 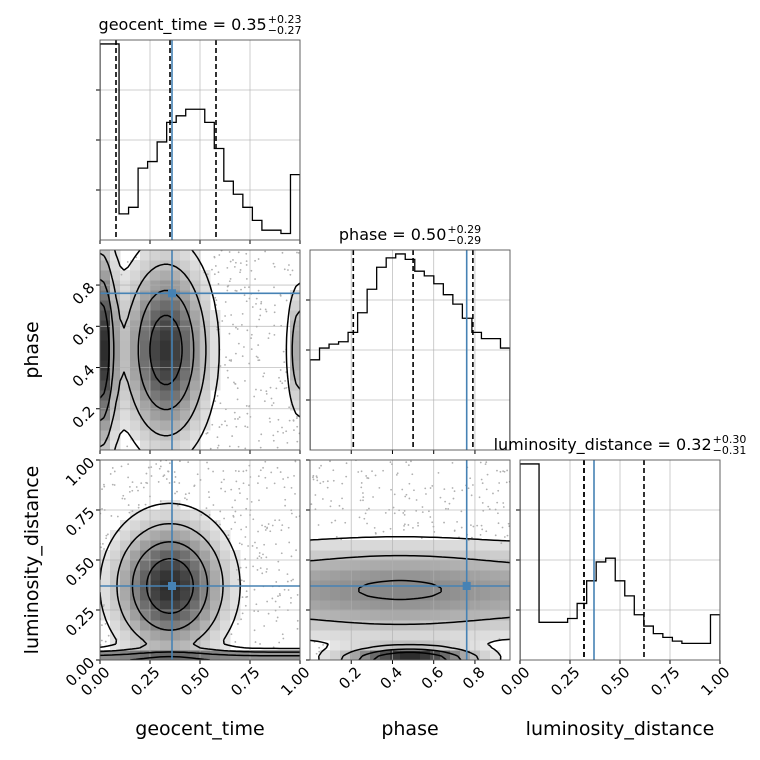 I want to click on ytick-label-luminosity_distance-3: 0.75, so click(x=80, y=522).